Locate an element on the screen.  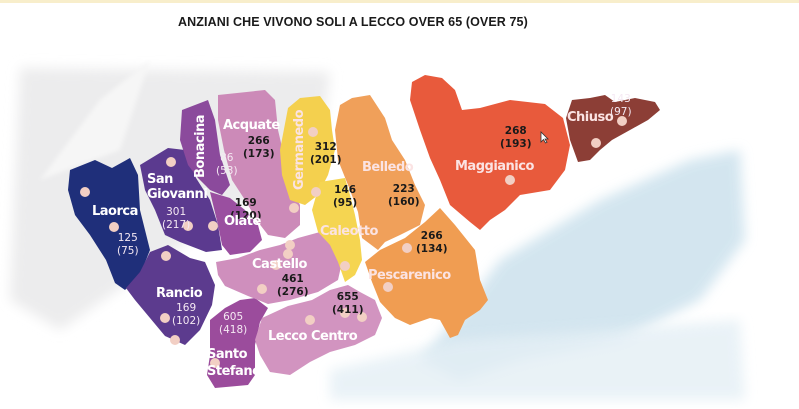
district-caleotto is located at coordinates (337, 230).